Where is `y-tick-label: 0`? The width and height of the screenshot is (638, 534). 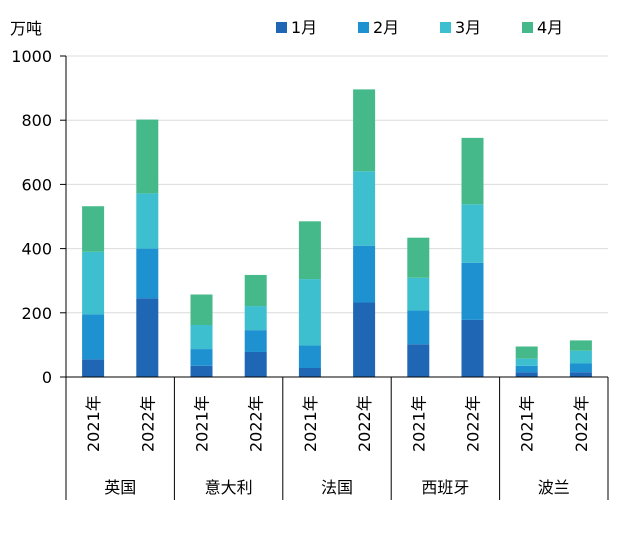
y-tick-label: 0 is located at coordinates (47, 377).